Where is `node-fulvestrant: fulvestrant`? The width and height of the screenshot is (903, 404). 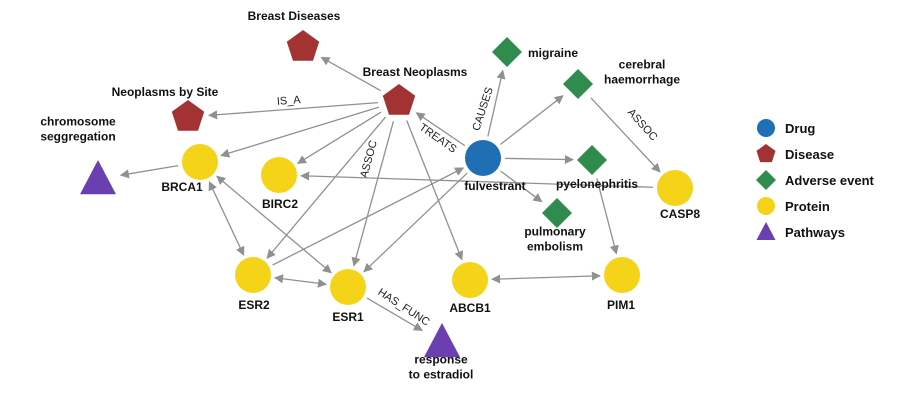
node-fulvestrant: fulvestrant is located at coordinates (495, 166).